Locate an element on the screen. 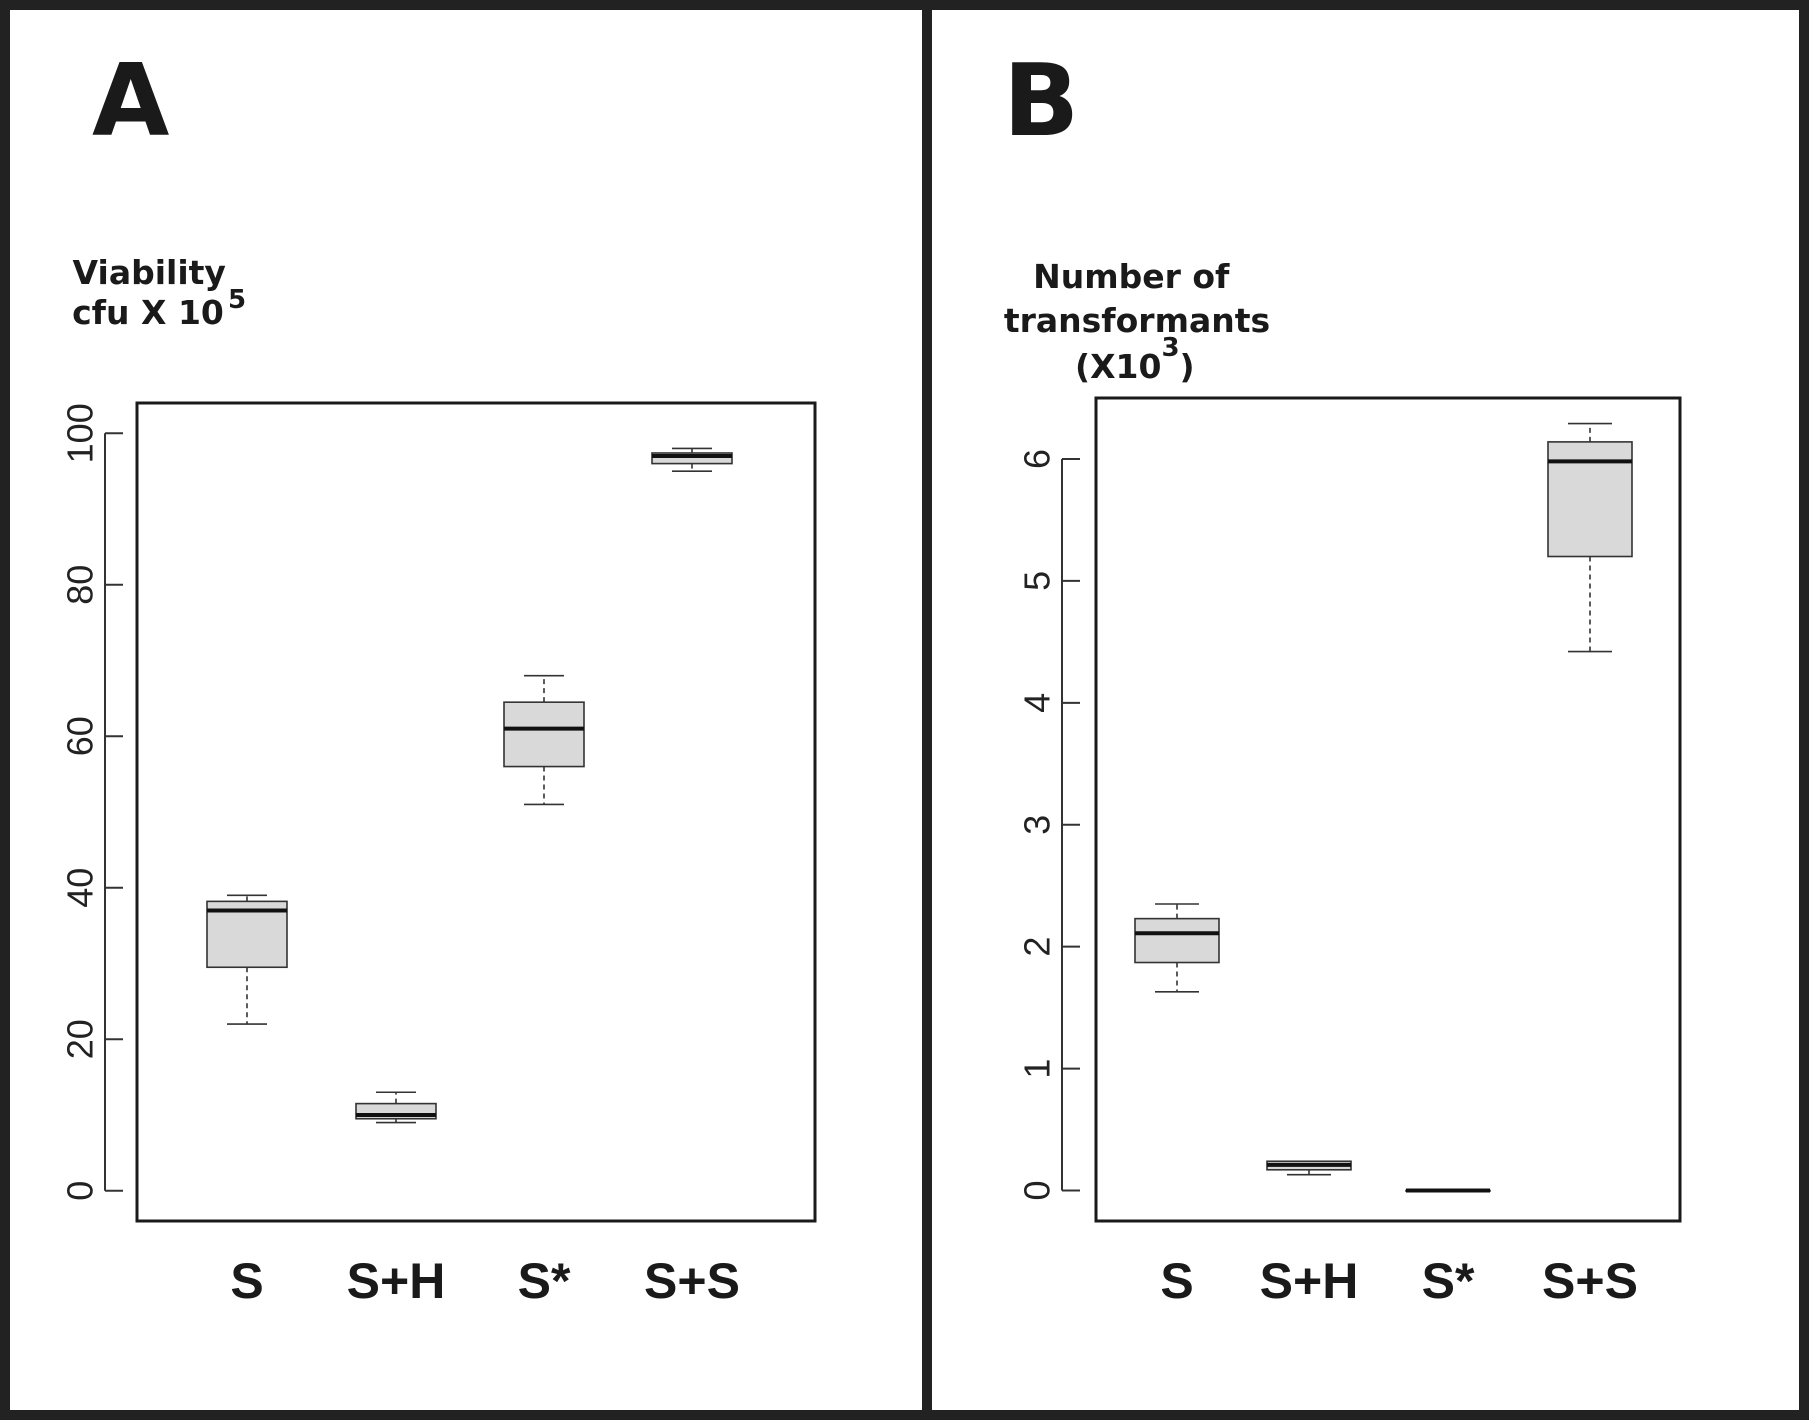  panel-b-box-S+H is located at coordinates (1309, 1168).